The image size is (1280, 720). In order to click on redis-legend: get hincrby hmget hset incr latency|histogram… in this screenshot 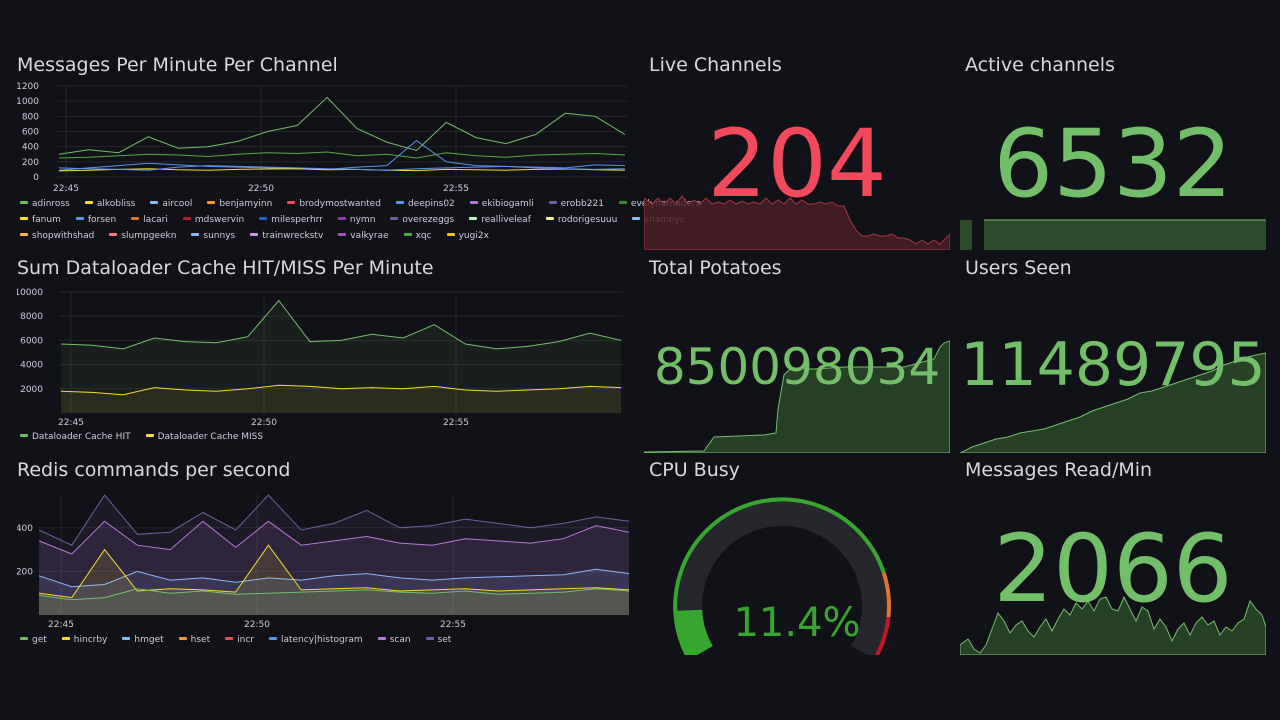, I will do `click(240, 640)`.